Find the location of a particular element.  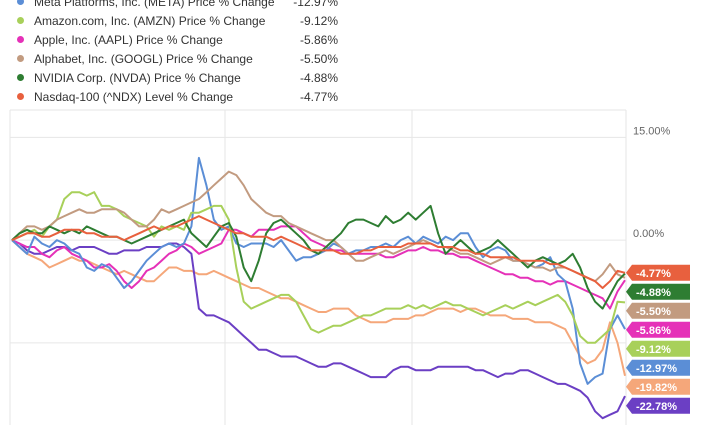

end-value-label: -5.50% is located at coordinates (658, 310).